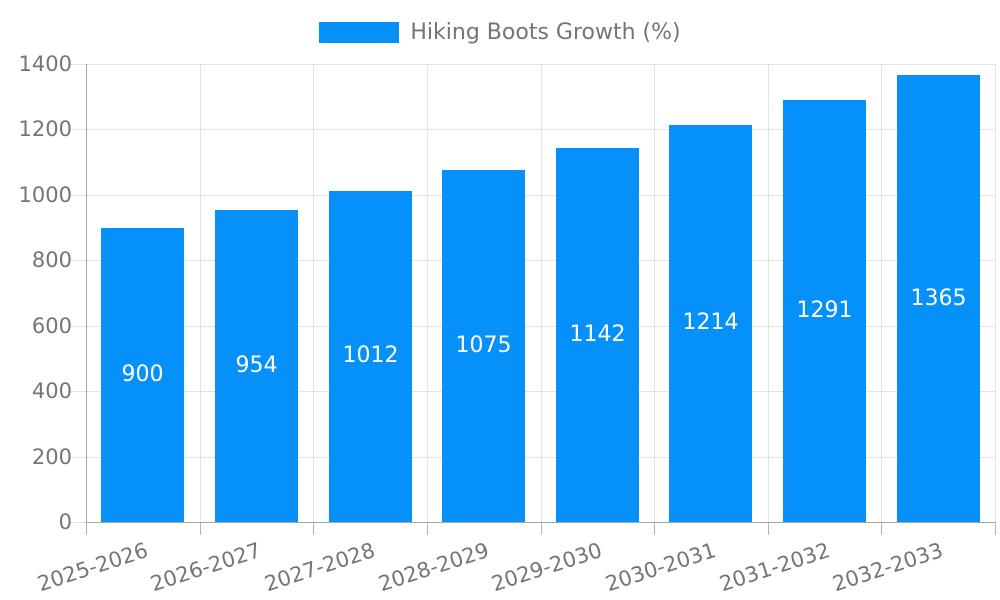 Image resolution: width=1000 pixels, height=600 pixels. I want to click on x-axis-label: 2028-2029, so click(433, 567).